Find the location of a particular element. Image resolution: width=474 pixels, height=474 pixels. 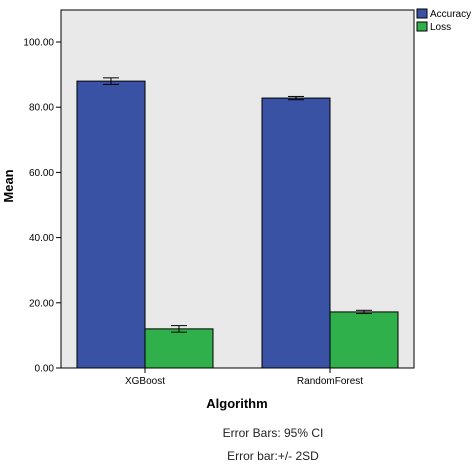

x-tick-label: XGBoost is located at coordinates (145, 381).